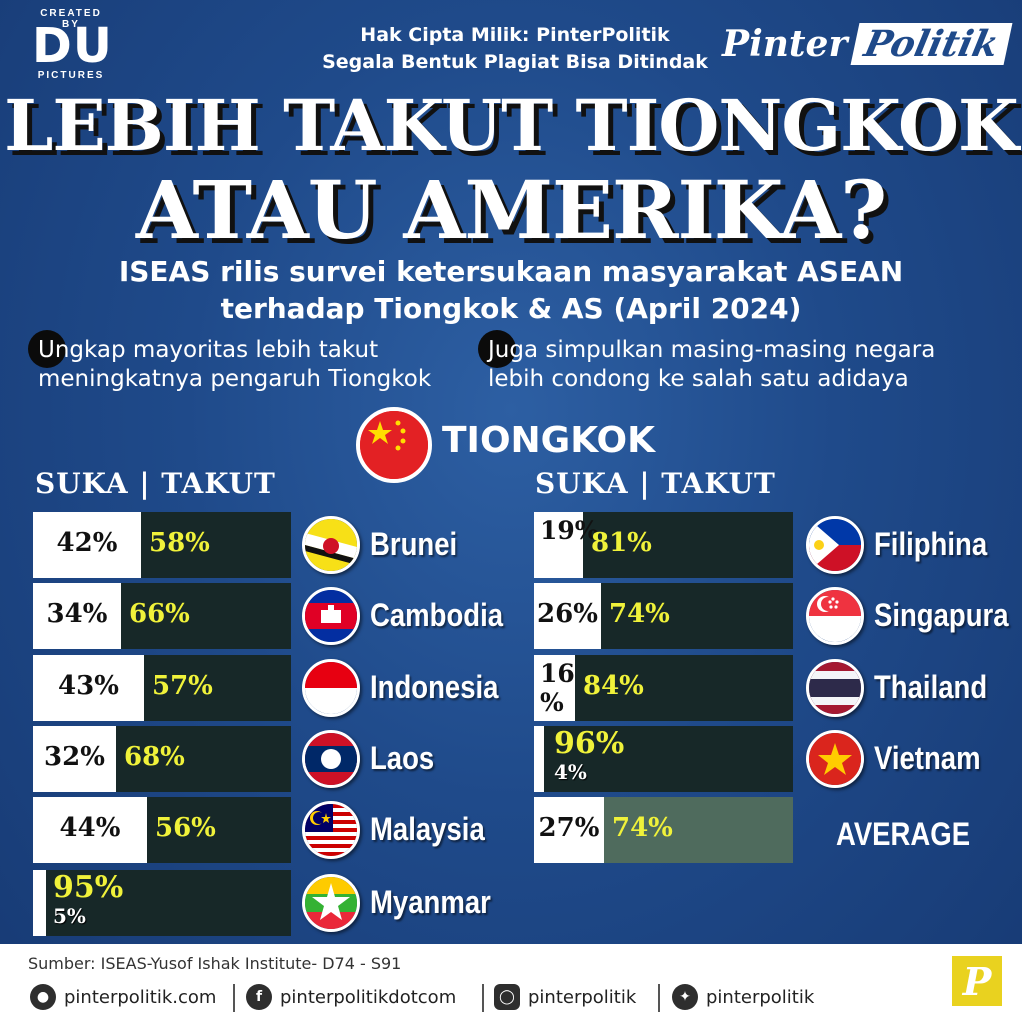 Image resolution: width=1022 pixels, height=1024 pixels. I want to click on bar-thailand: 16 % 84%, so click(663, 688).